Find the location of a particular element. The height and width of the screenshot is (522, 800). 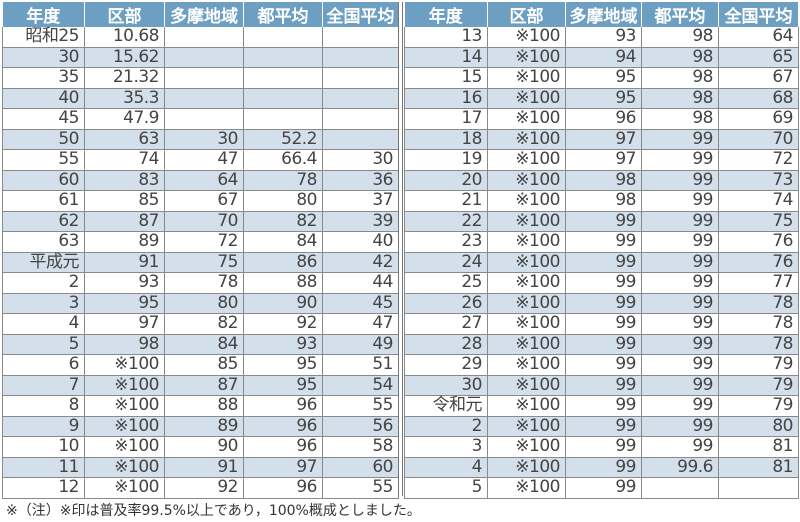

cell-year: 3 is located at coordinates (43, 303).